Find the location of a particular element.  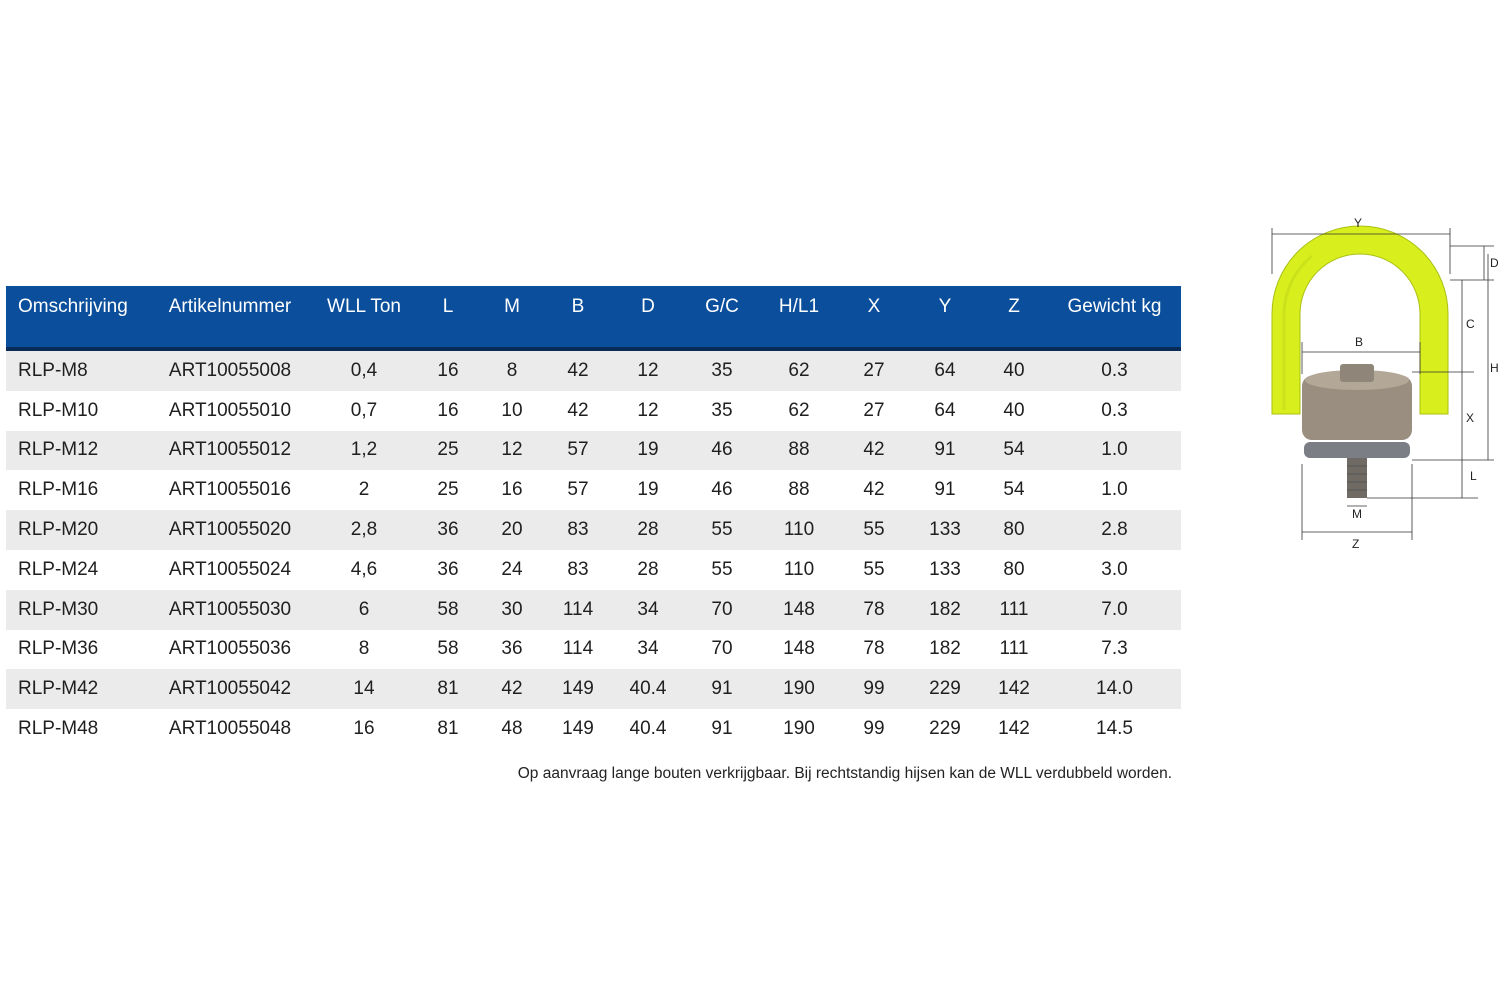

table-cell: RLP-M20 is located at coordinates (58, 530).